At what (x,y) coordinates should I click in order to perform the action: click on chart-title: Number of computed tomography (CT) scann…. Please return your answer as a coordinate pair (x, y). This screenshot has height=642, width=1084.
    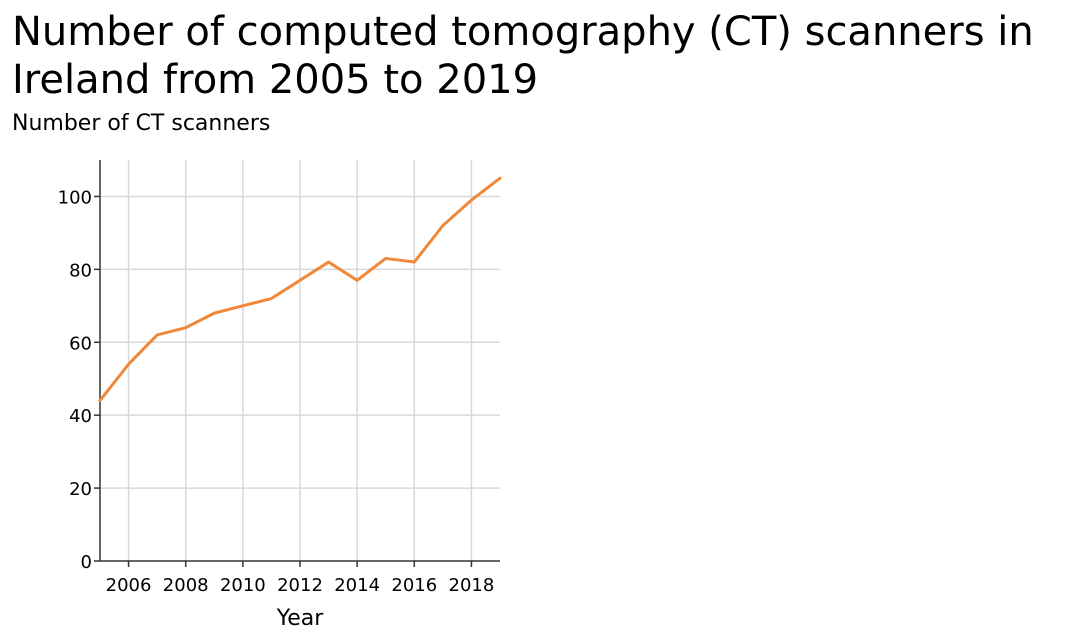
    Looking at the image, I should click on (523, 56).